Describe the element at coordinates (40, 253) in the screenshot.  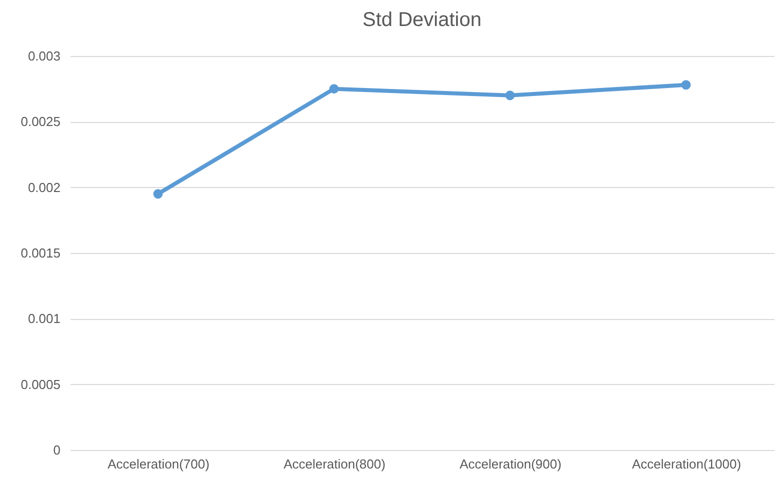
I see `y-tick-label: 0.0015` at that location.